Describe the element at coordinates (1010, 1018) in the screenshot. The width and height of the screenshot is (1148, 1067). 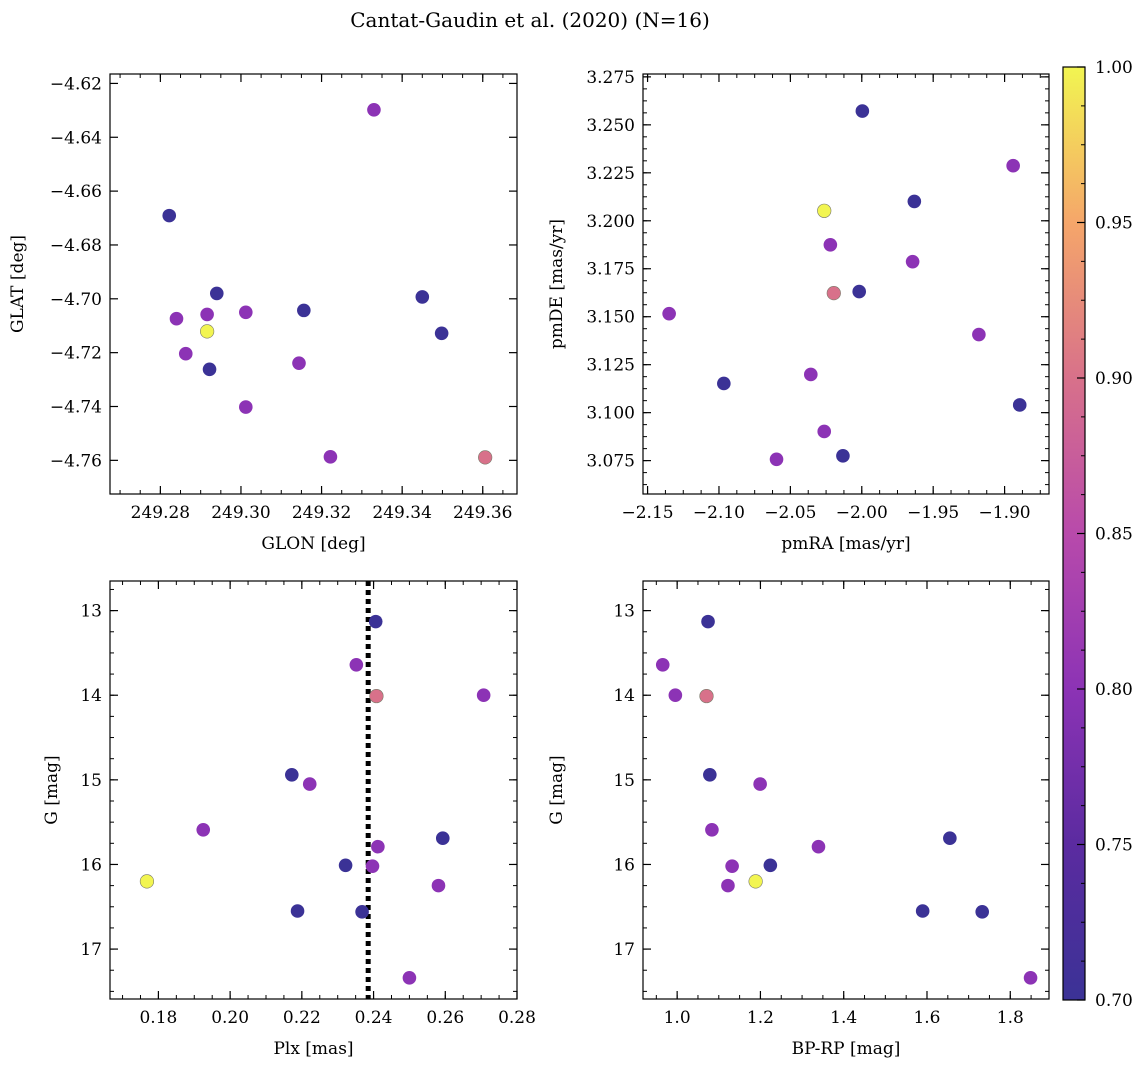
I see `x-tick-label: 1.8` at that location.